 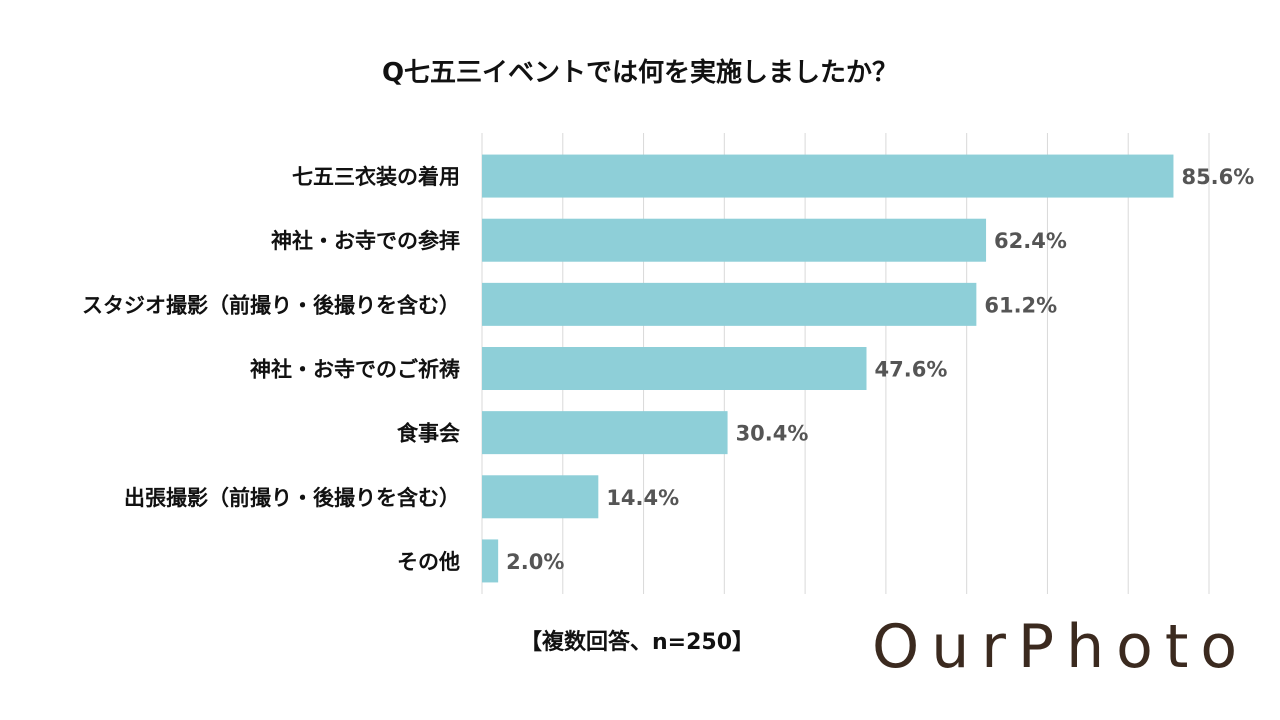 I want to click on category-label: 神社・お寺でのご祈祷, so click(x=355, y=370).